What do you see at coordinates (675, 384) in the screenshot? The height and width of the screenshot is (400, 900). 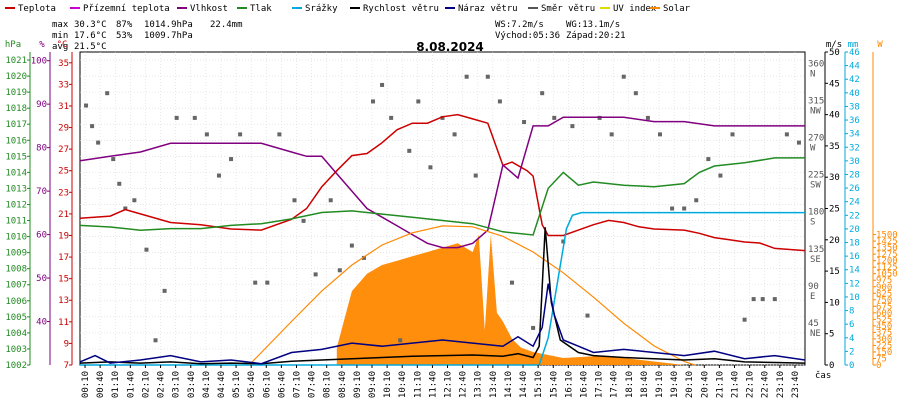 I see `x-tick-label: 19:40` at bounding box center [675, 384].